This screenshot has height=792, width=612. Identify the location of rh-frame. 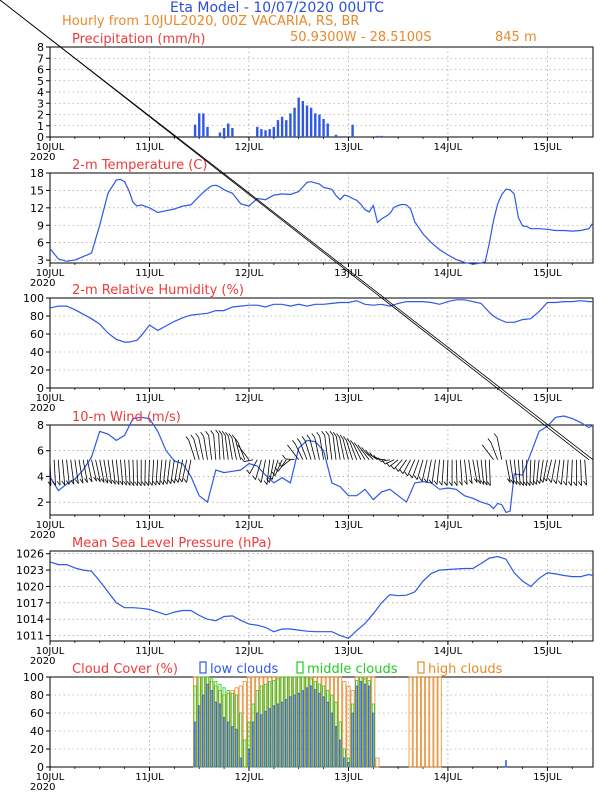
(321, 343).